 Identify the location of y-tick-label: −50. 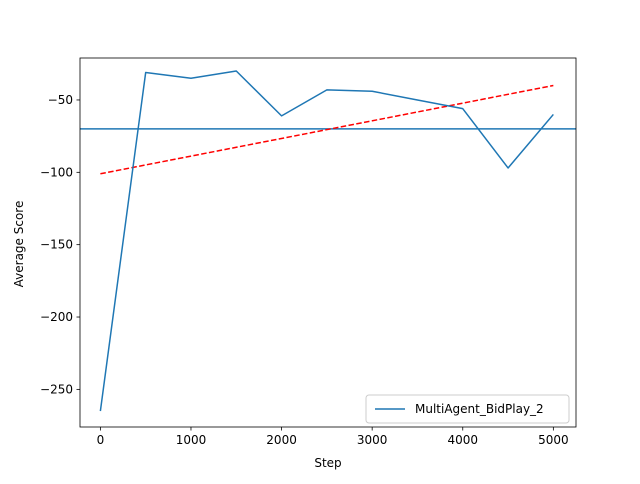
(60, 100).